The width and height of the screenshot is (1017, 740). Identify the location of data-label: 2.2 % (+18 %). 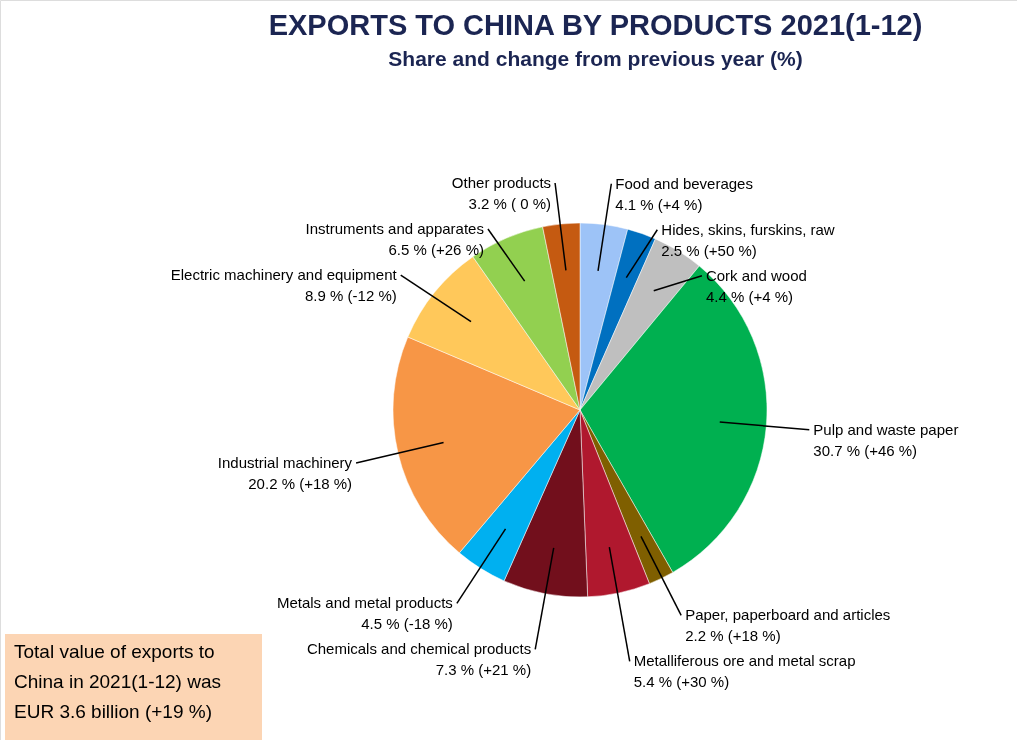
(733, 636).